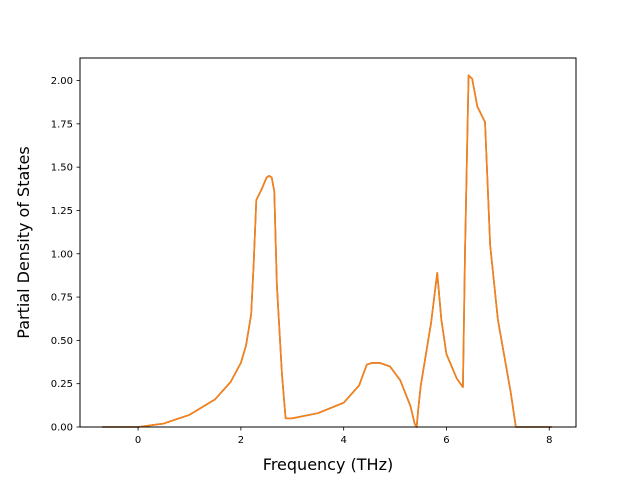  Describe the element at coordinates (241, 440) in the screenshot. I see `x-tick-label: 2` at that location.